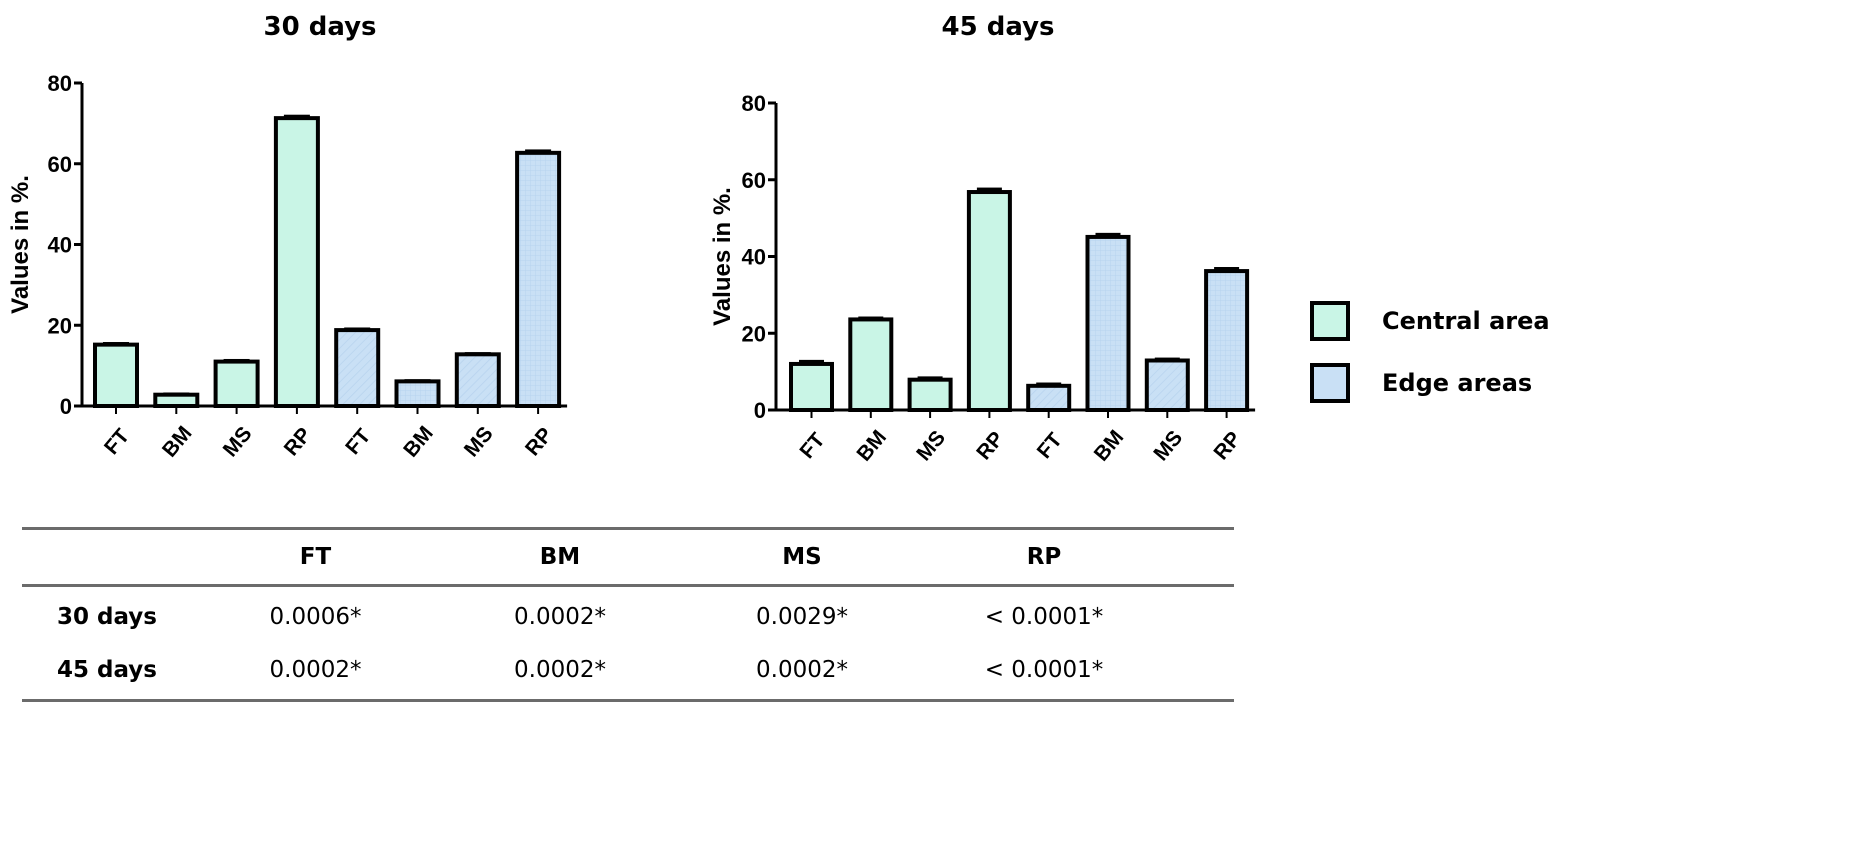 The height and width of the screenshot is (841, 1868). Describe the element at coordinates (1330, 321) in the screenshot. I see `legend-swatch-central-area` at that location.